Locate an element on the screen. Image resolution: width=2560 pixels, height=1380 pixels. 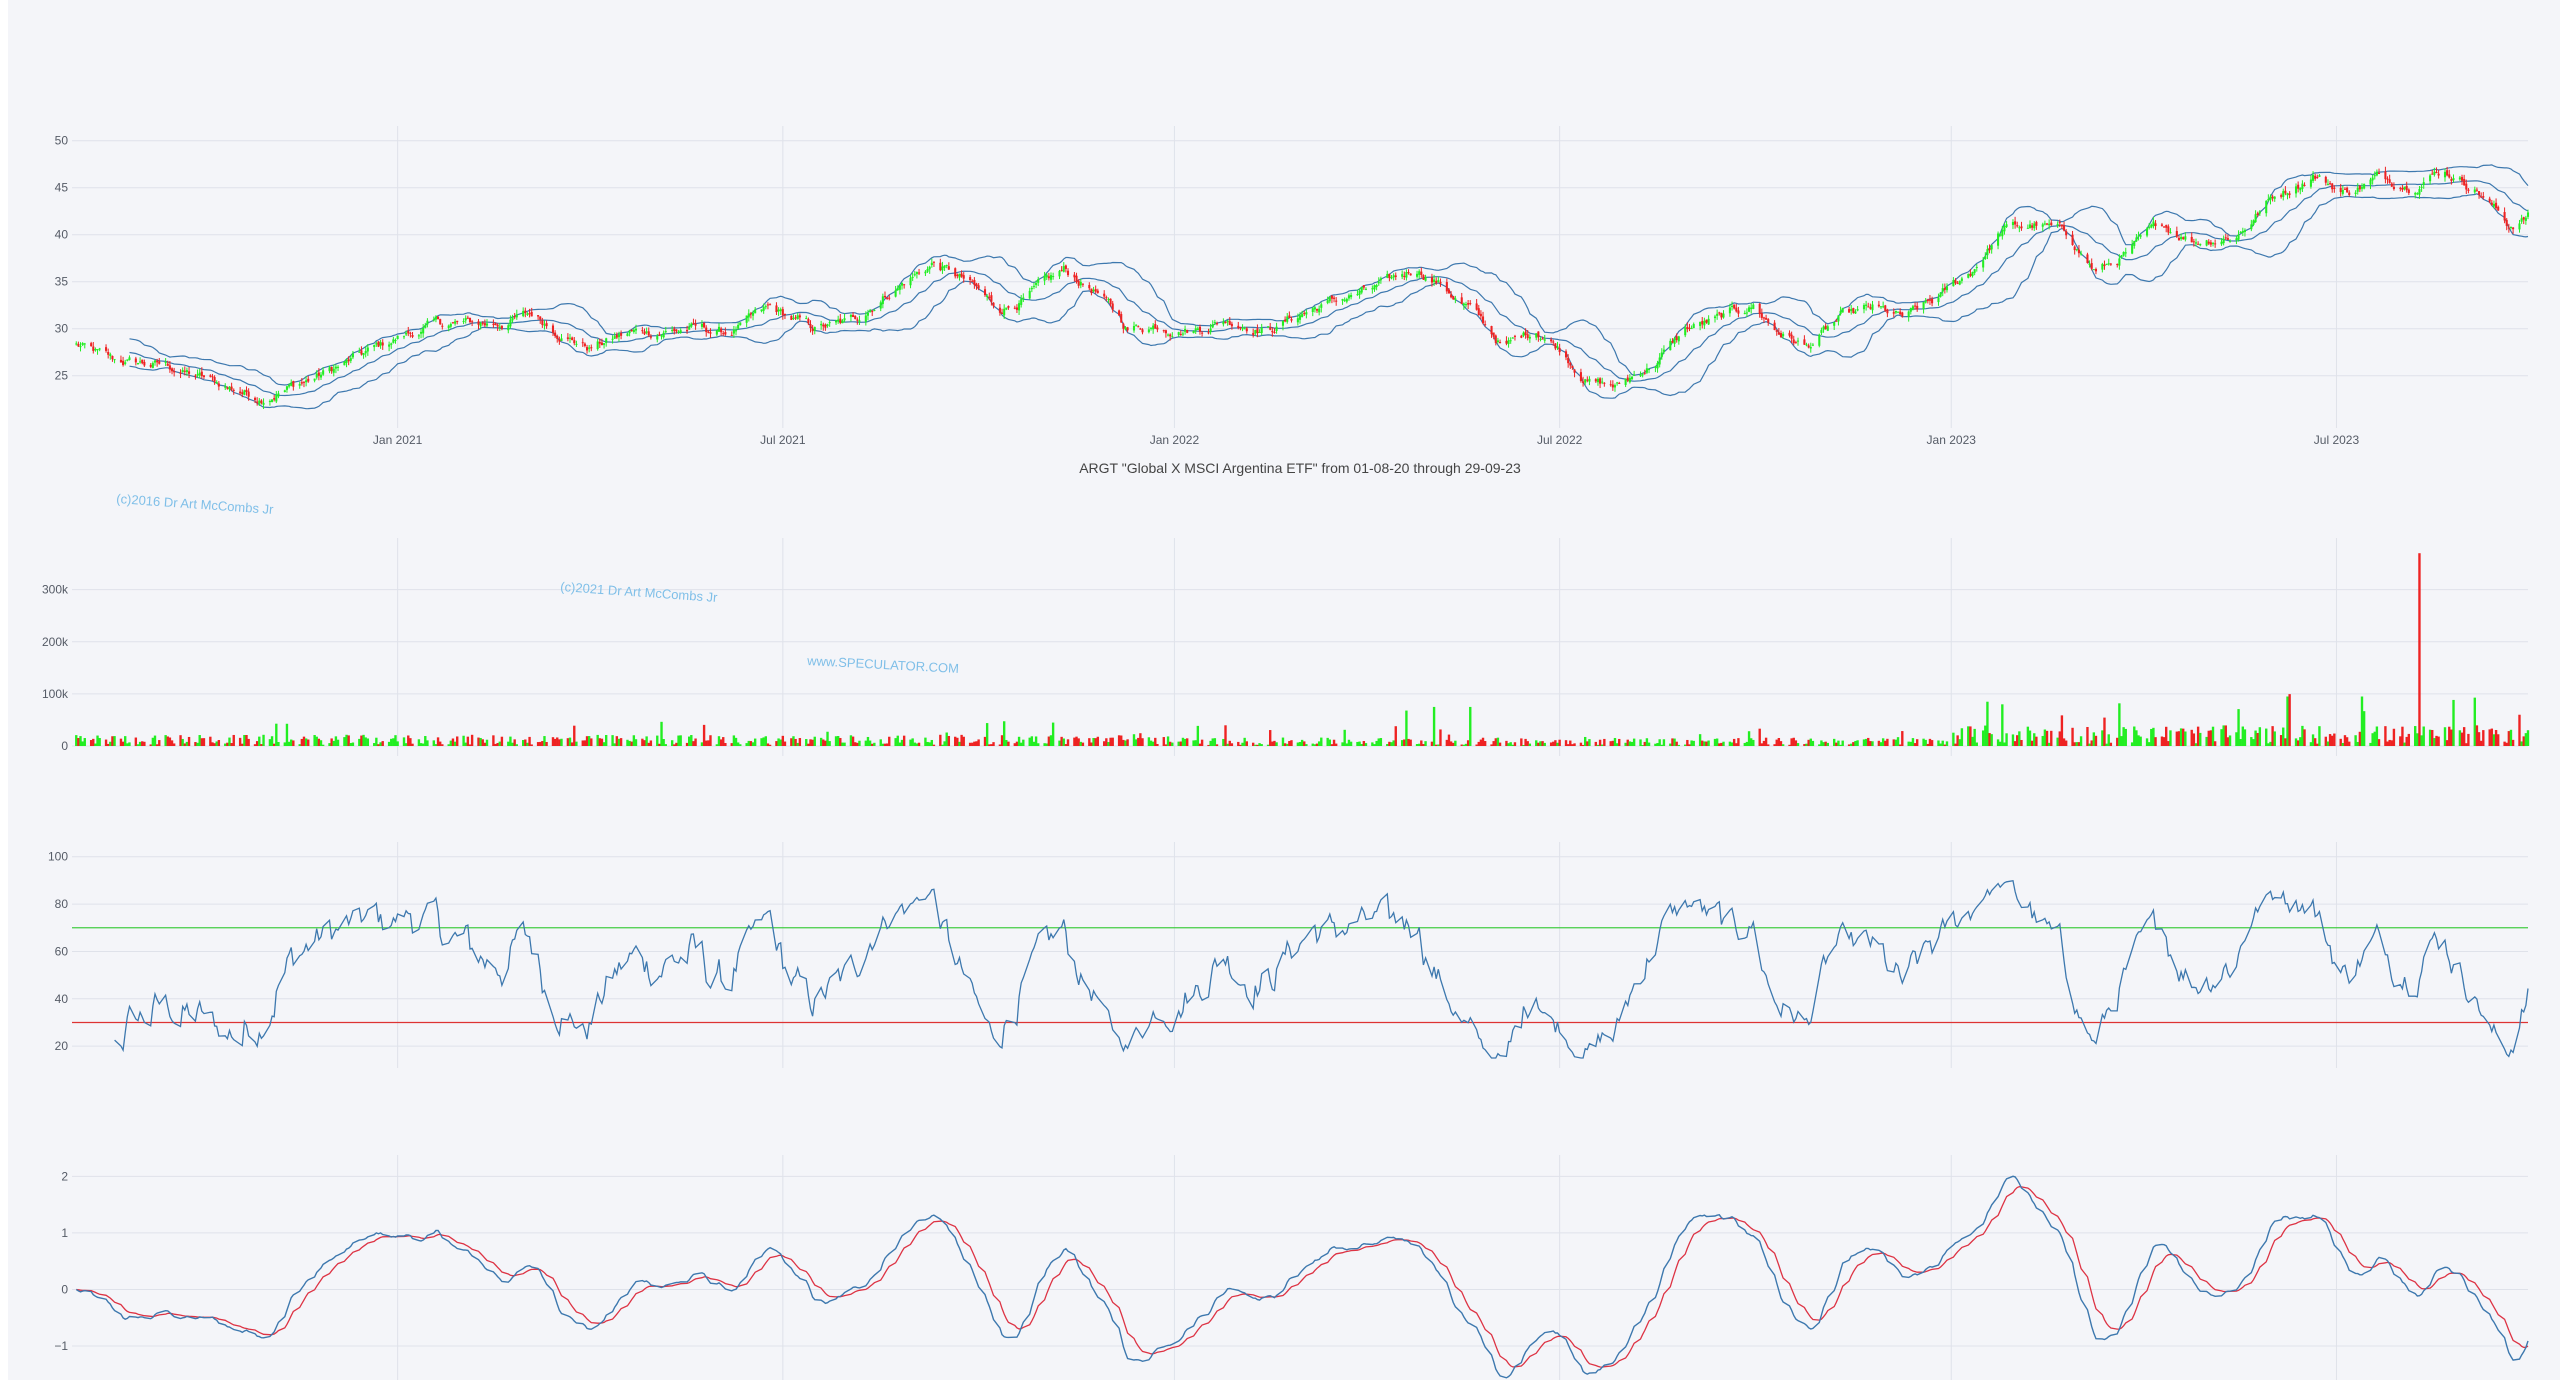
oscillator-line is located at coordinates (1302, 1277).